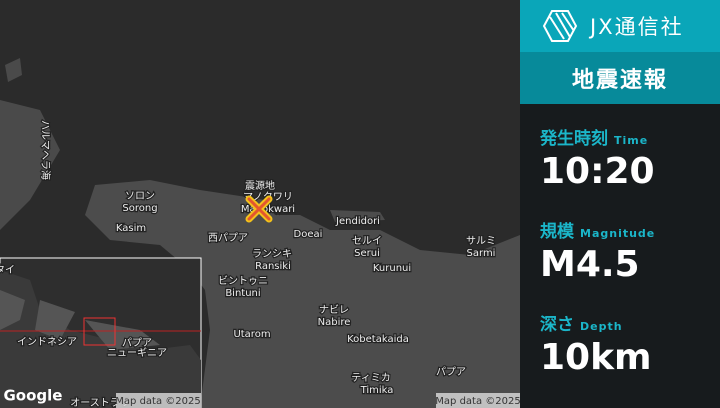 This screenshot has height=408, width=720. I want to click on map-label: Serui, so click(367, 253).